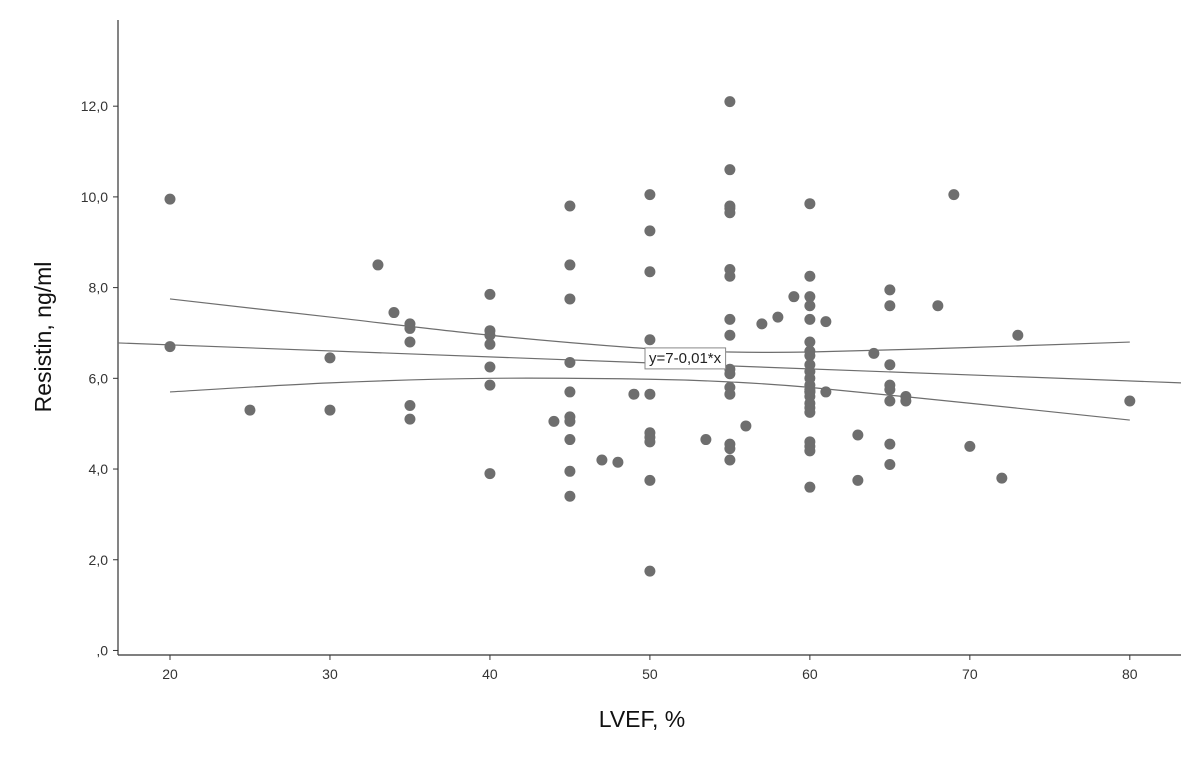 The image size is (1181, 758). I want to click on y-tick-label: 8,0, so click(99, 288).